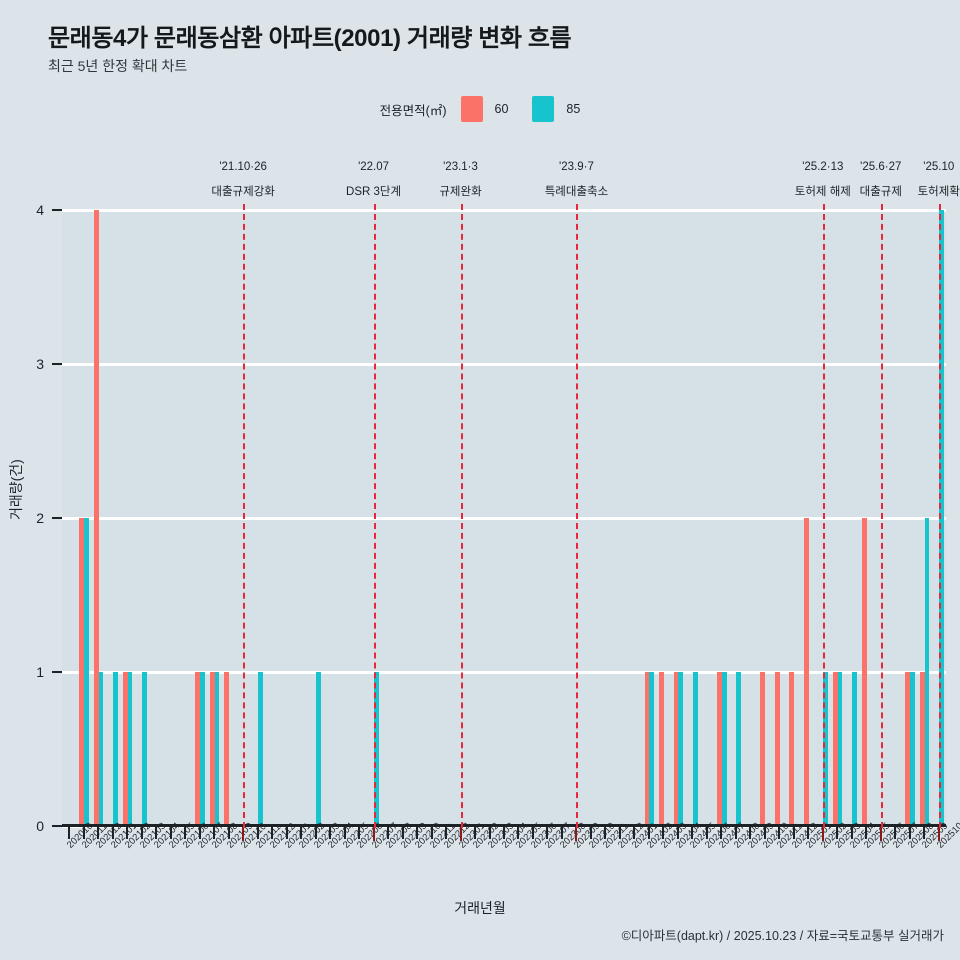 Image resolution: width=960 pixels, height=960 pixels. I want to click on y-tick-label: 2, so click(40, 518).